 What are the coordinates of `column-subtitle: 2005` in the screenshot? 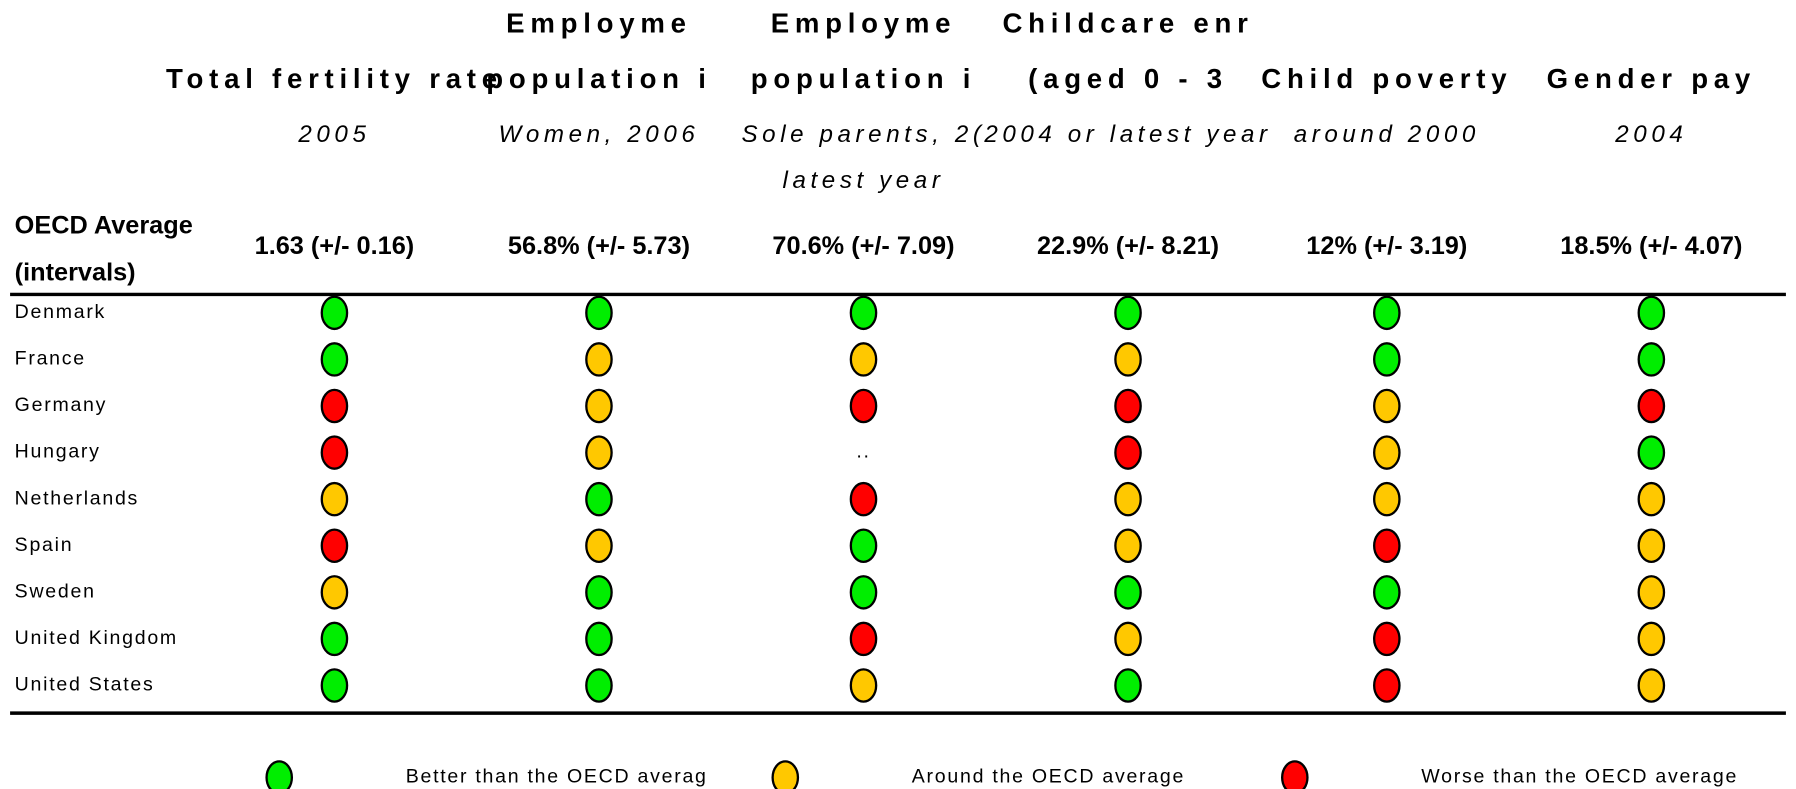 It's located at (333, 134).